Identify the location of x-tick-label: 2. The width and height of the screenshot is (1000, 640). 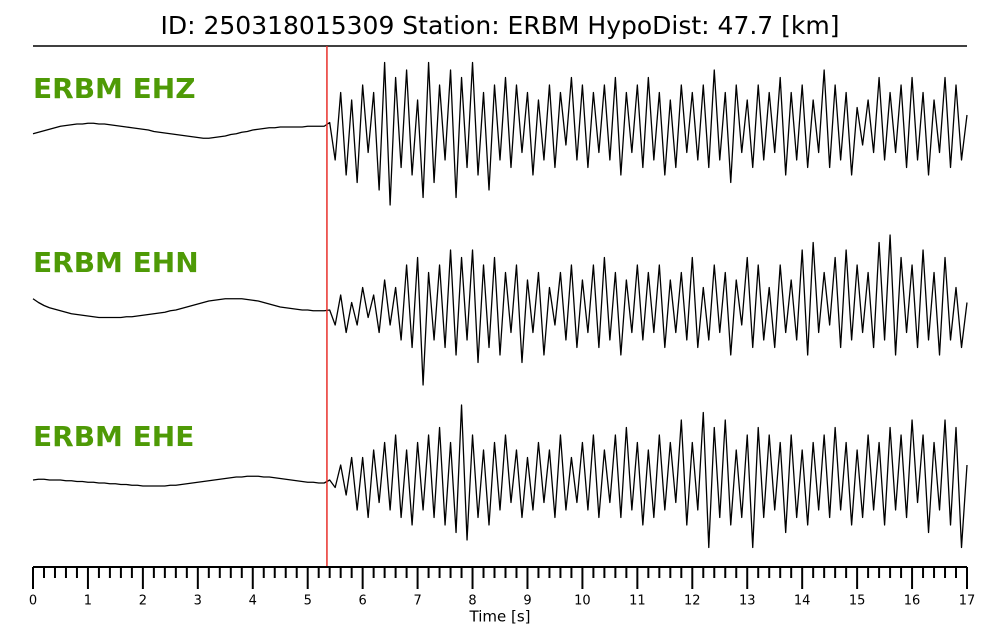
(143, 601).